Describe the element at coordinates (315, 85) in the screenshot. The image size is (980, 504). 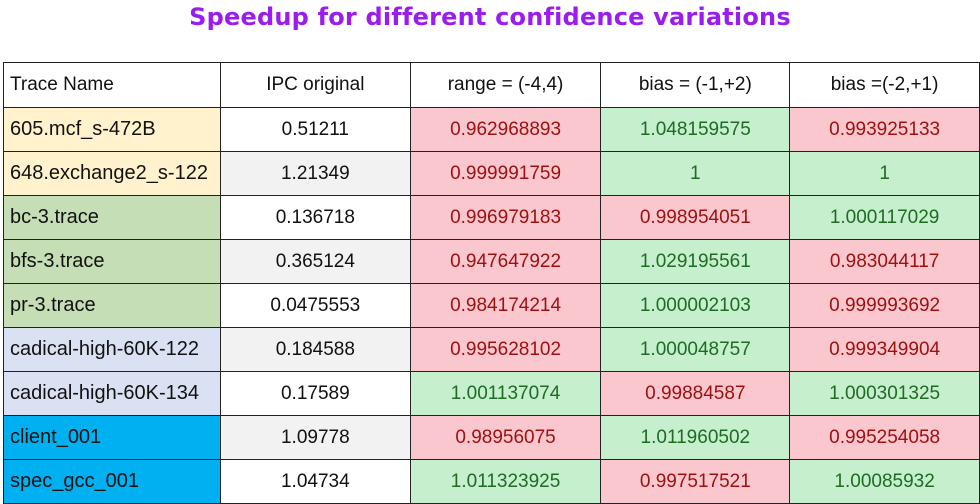
I see `column-header: IPC original` at that location.